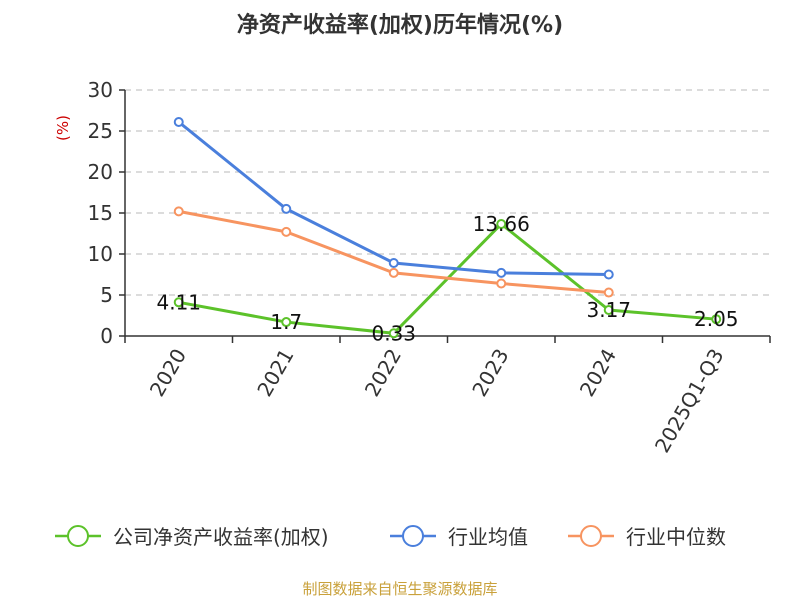 The image size is (800, 600). What do you see at coordinates (106, 295) in the screenshot?
I see `y-tick-label: 5` at bounding box center [106, 295].